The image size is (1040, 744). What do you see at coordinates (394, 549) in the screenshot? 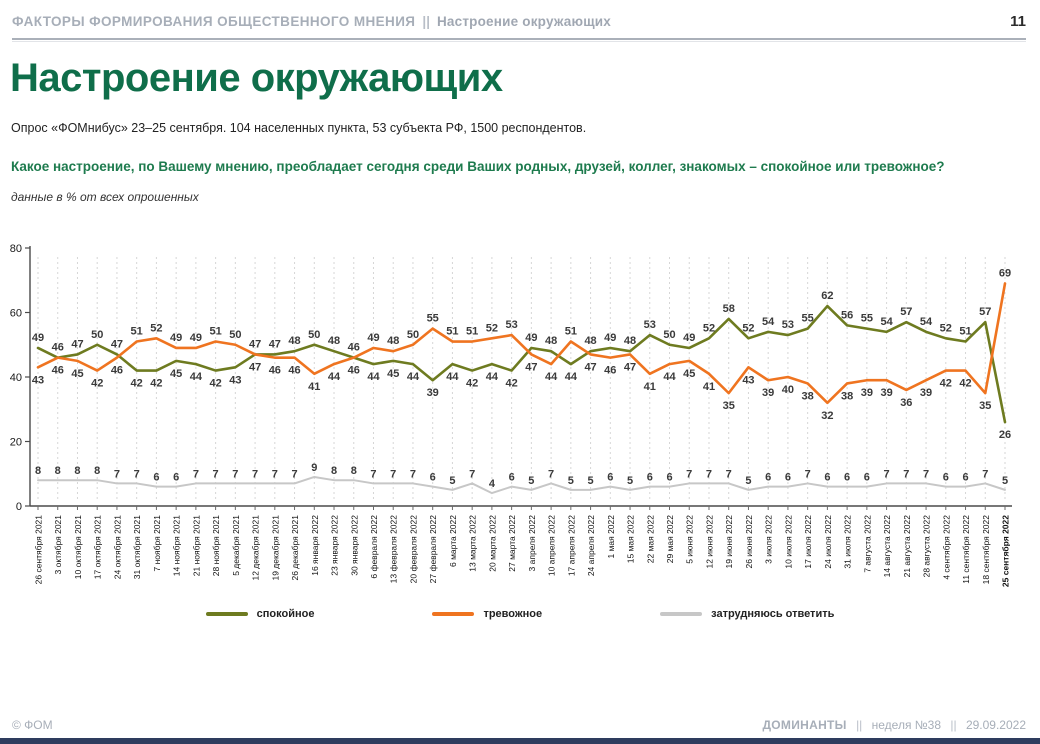
I see `svg-text: 13 февраля 2022` at bounding box center [394, 549].